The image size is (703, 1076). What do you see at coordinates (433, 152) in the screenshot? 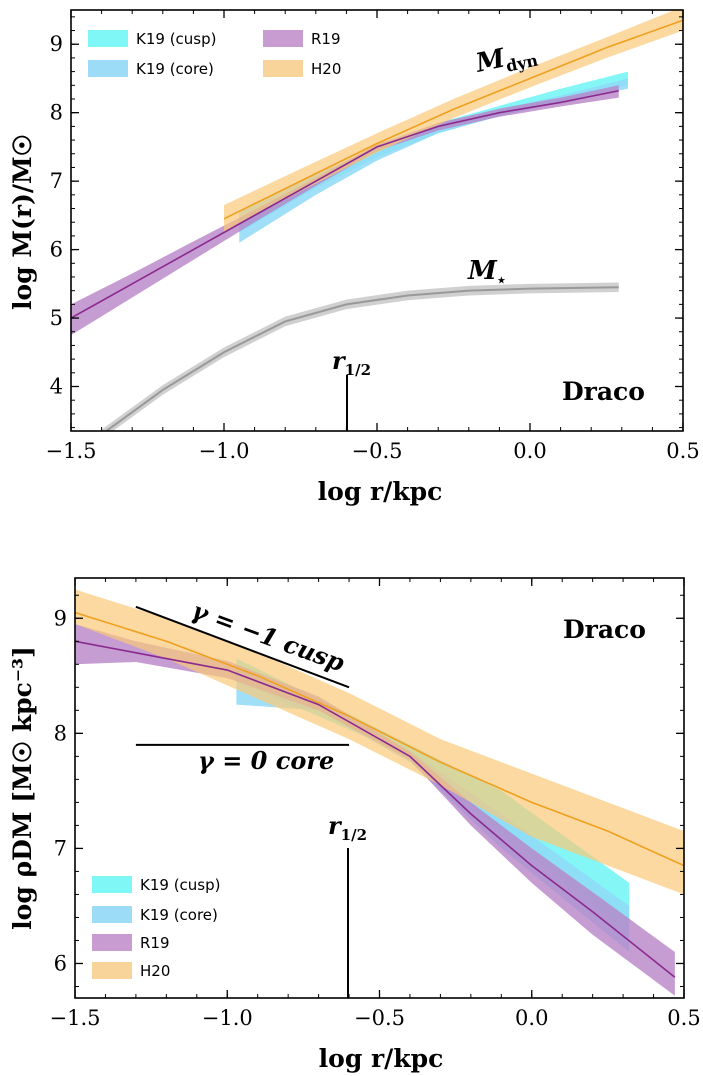
I see `band-k19-cusp` at bounding box center [433, 152].